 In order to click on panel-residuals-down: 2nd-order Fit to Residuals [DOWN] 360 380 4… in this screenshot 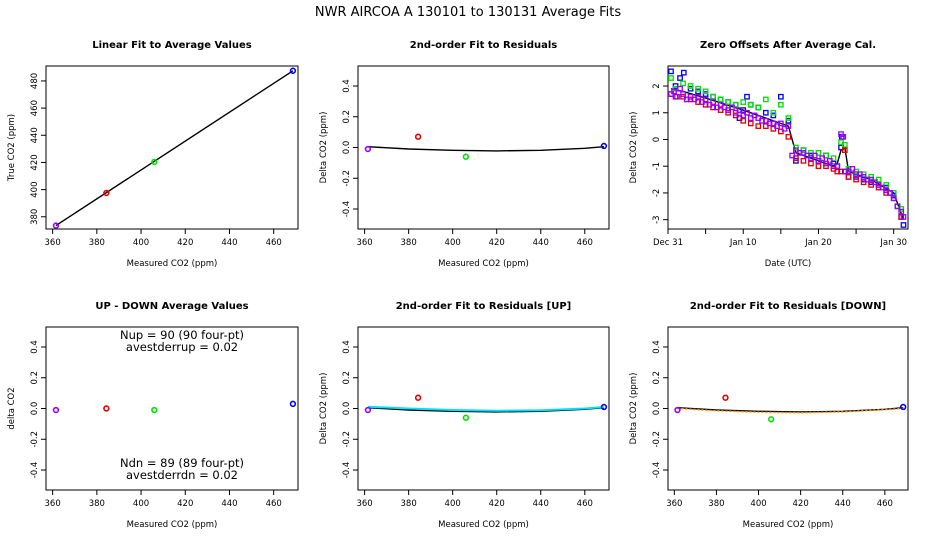, I will do `click(769, 415)`.